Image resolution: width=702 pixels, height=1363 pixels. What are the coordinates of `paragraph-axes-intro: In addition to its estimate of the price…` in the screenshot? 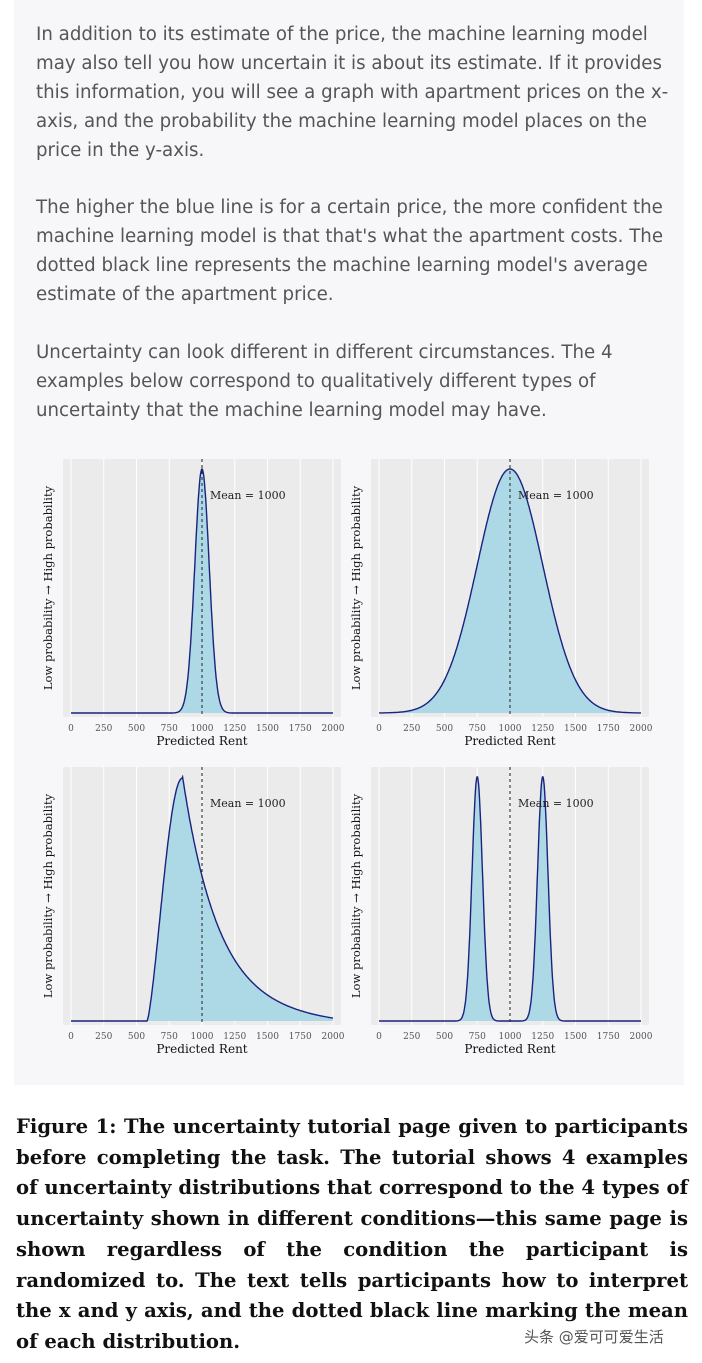 It's located at (352, 92).